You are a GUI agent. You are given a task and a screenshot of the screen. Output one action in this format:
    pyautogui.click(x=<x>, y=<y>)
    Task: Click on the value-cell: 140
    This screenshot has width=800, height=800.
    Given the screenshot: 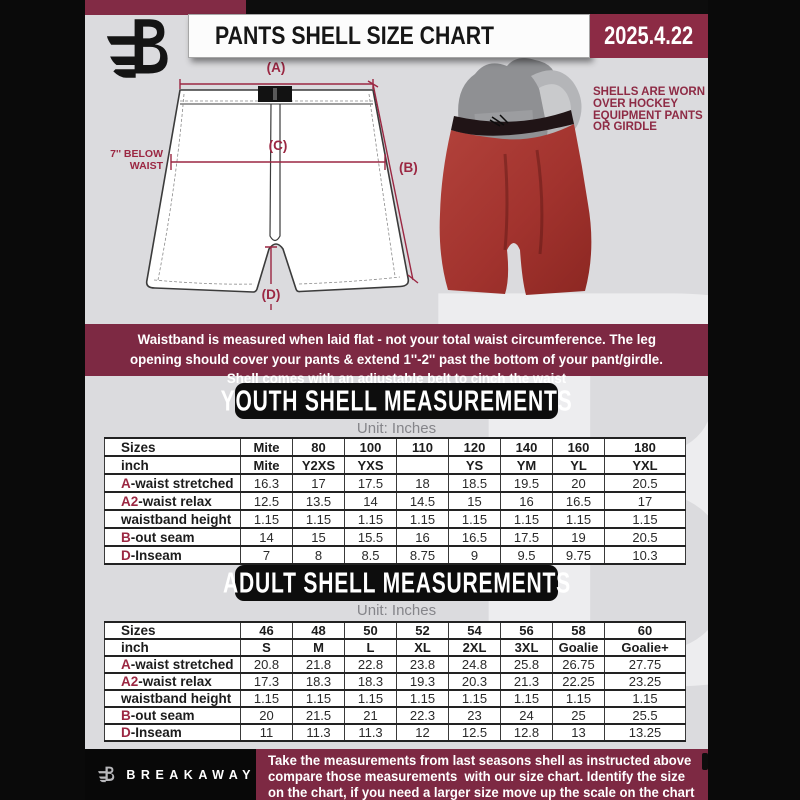 What is the action you would take?
    pyautogui.click(x=526, y=447)
    